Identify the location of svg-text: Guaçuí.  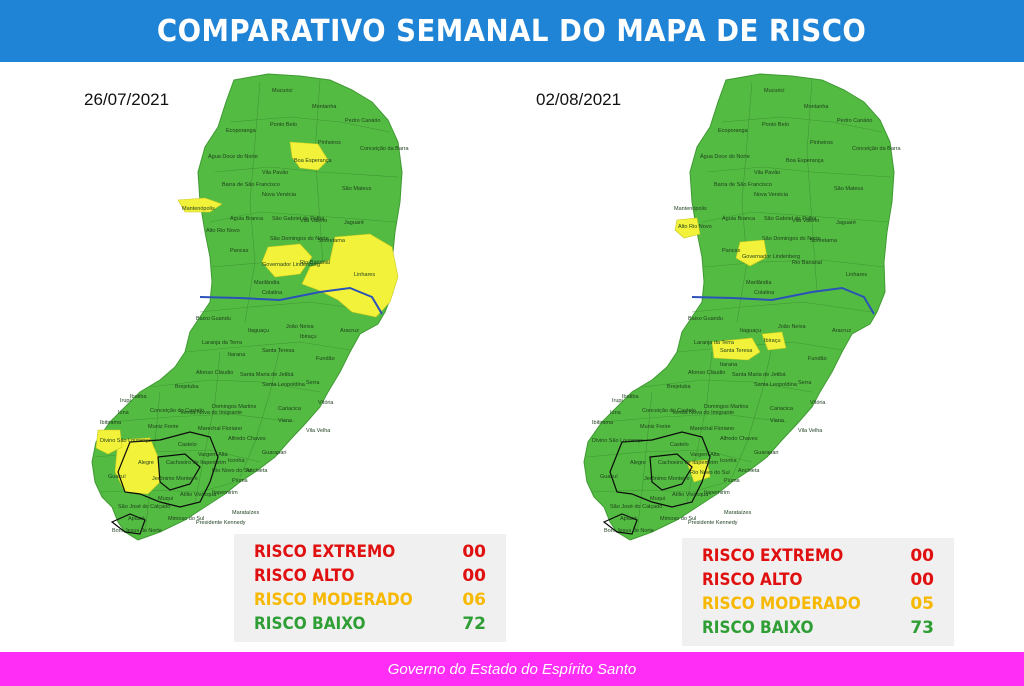
(117, 477).